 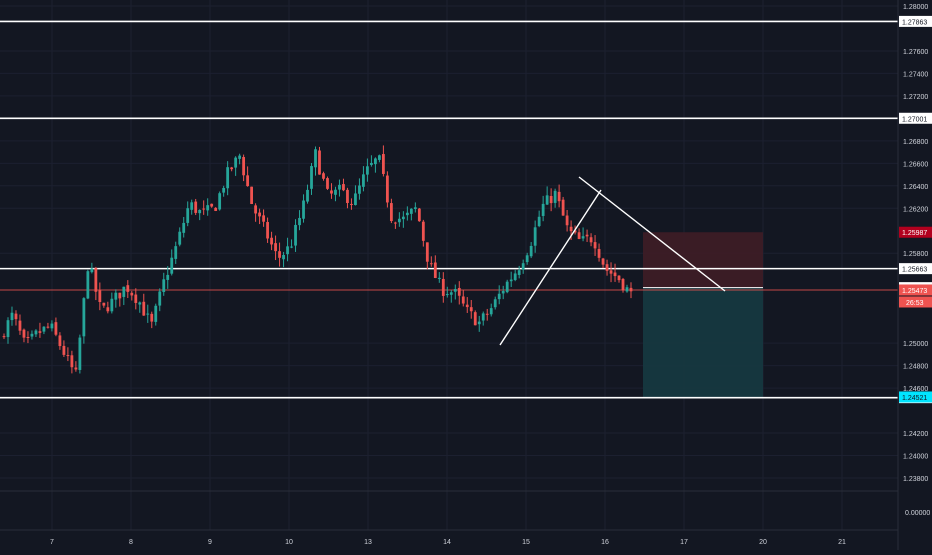 I want to click on price-tick-label: 1.26200, so click(x=915, y=209).